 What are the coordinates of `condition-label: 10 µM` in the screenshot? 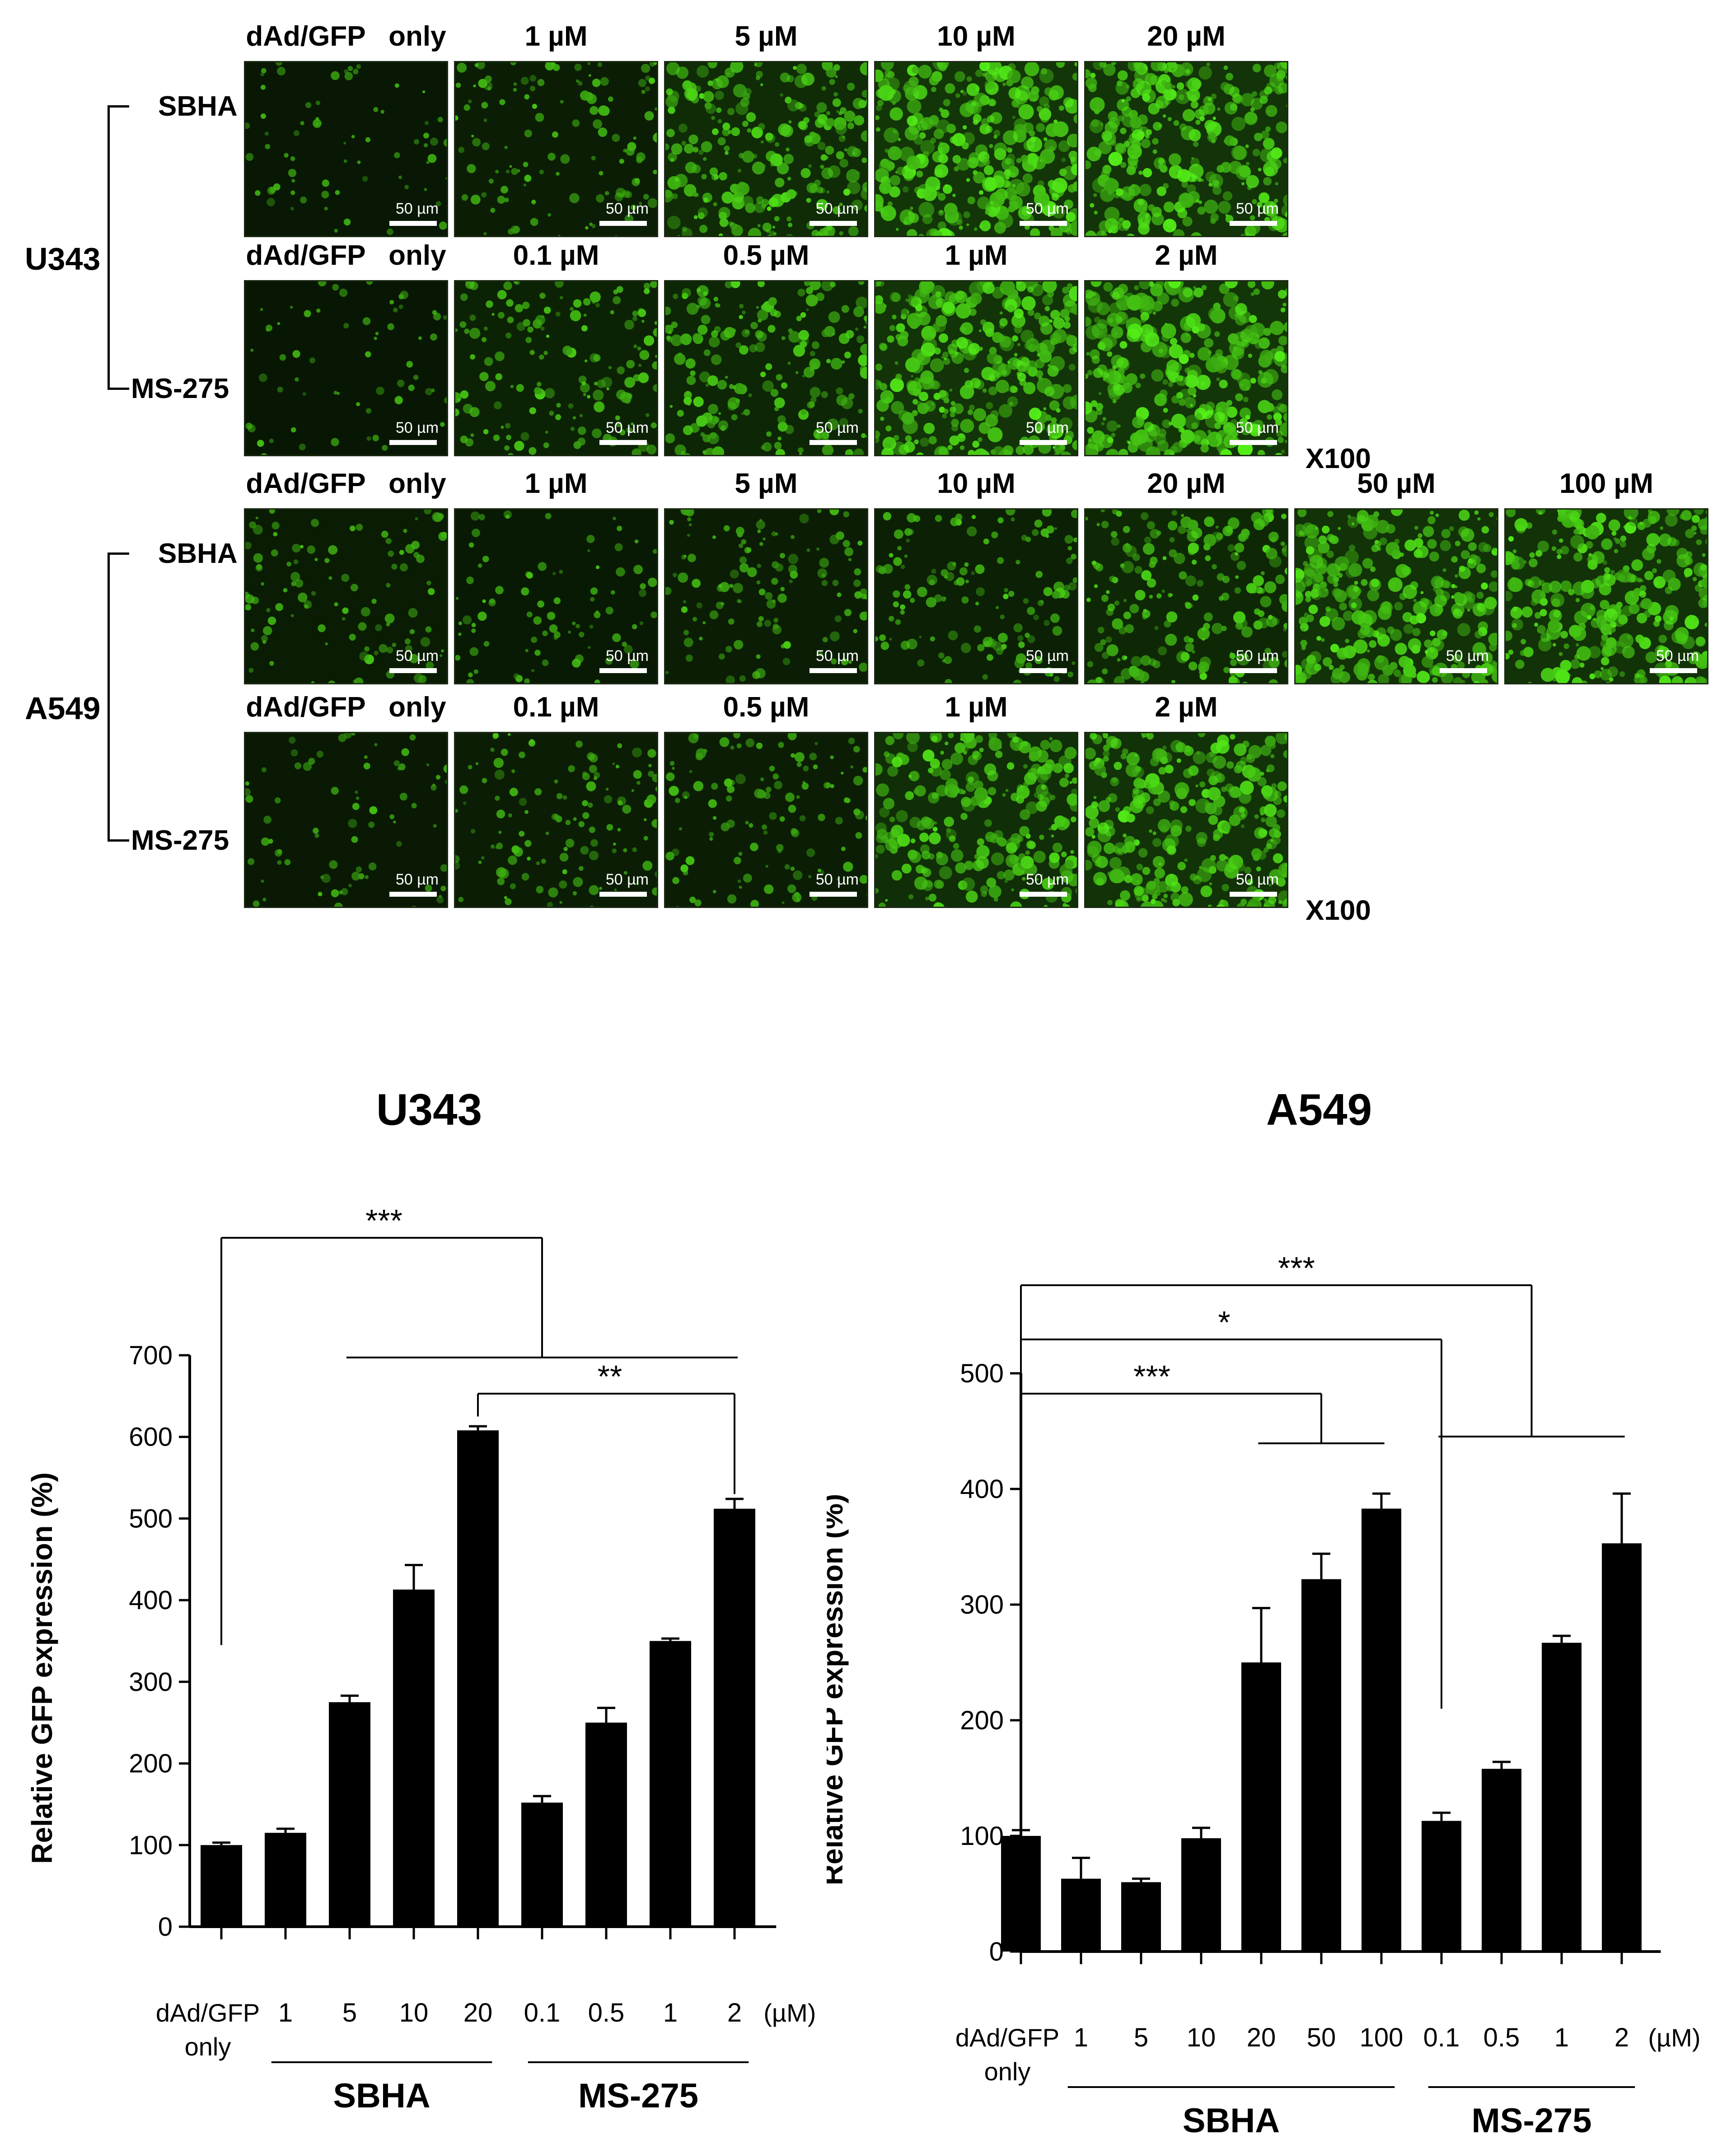 It's located at (976, 483).